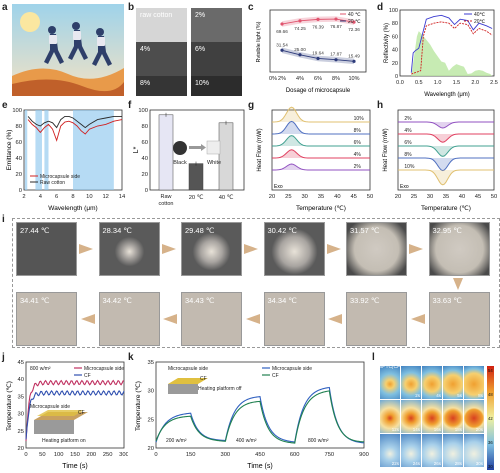 The width and height of the screenshot is (500, 473). What do you see at coordinates (146, 191) in the screenshot?
I see `chart-f-ytick: 0` at bounding box center [146, 191].